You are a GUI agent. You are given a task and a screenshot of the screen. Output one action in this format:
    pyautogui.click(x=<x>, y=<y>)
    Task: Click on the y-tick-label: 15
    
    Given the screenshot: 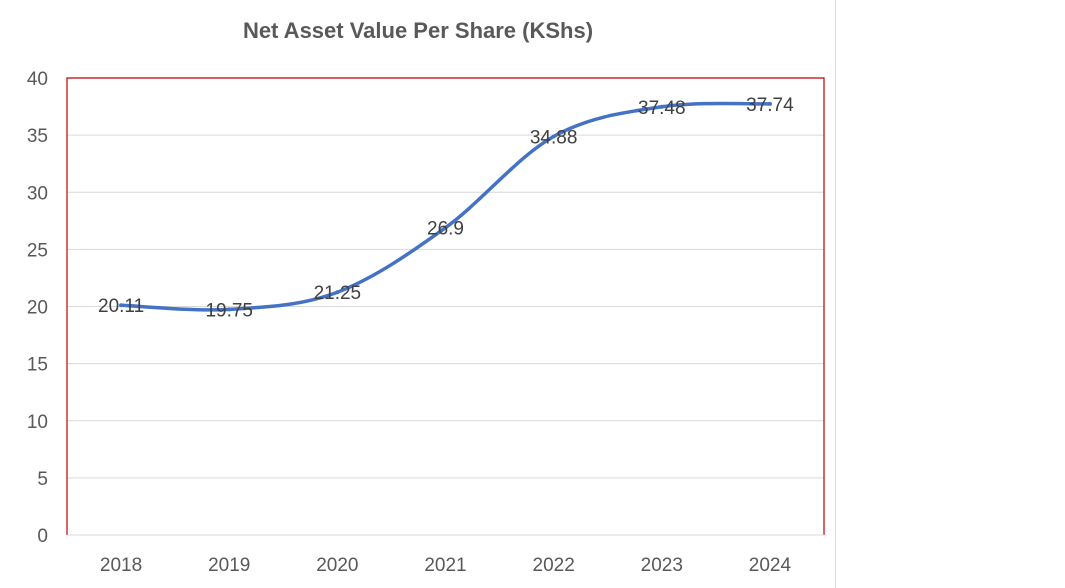 What is the action you would take?
    pyautogui.click(x=37, y=365)
    